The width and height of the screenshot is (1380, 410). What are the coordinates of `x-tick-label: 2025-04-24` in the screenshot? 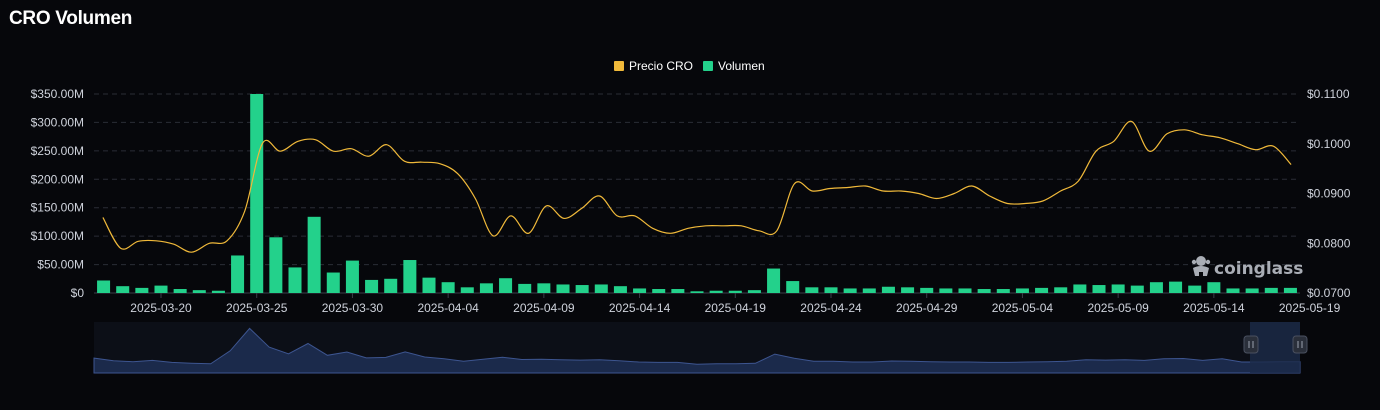 It's located at (831, 308).